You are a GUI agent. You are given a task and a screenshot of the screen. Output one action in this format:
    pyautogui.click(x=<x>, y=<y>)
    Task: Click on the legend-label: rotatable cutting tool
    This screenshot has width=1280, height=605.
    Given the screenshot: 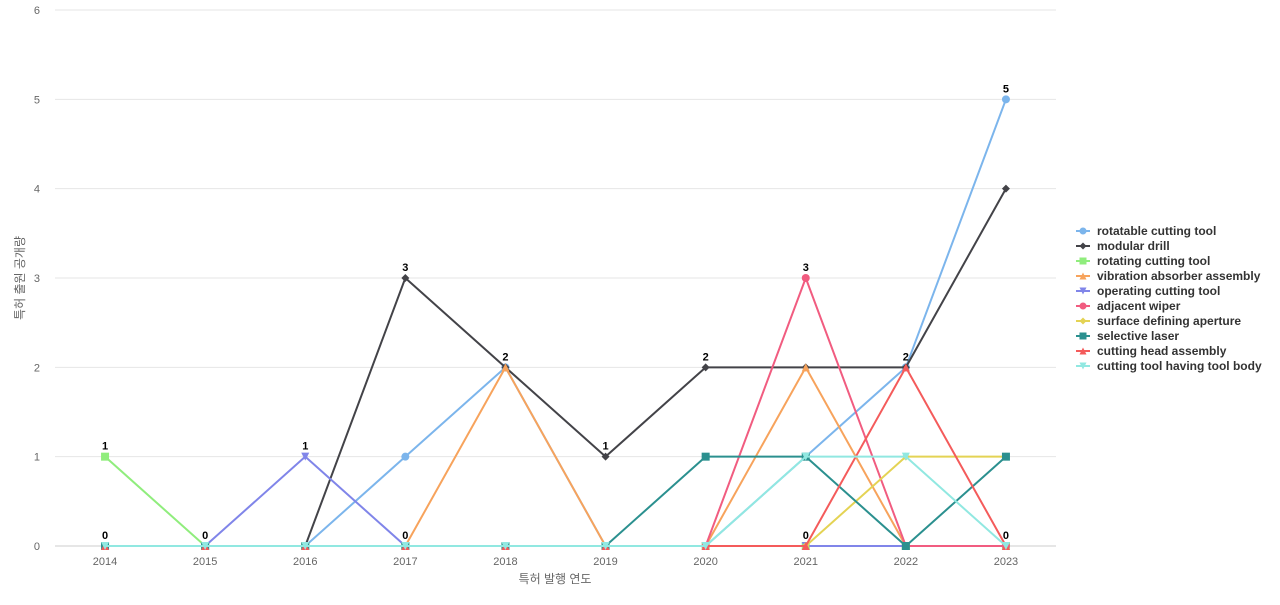 What is the action you would take?
    pyautogui.click(x=1156, y=231)
    